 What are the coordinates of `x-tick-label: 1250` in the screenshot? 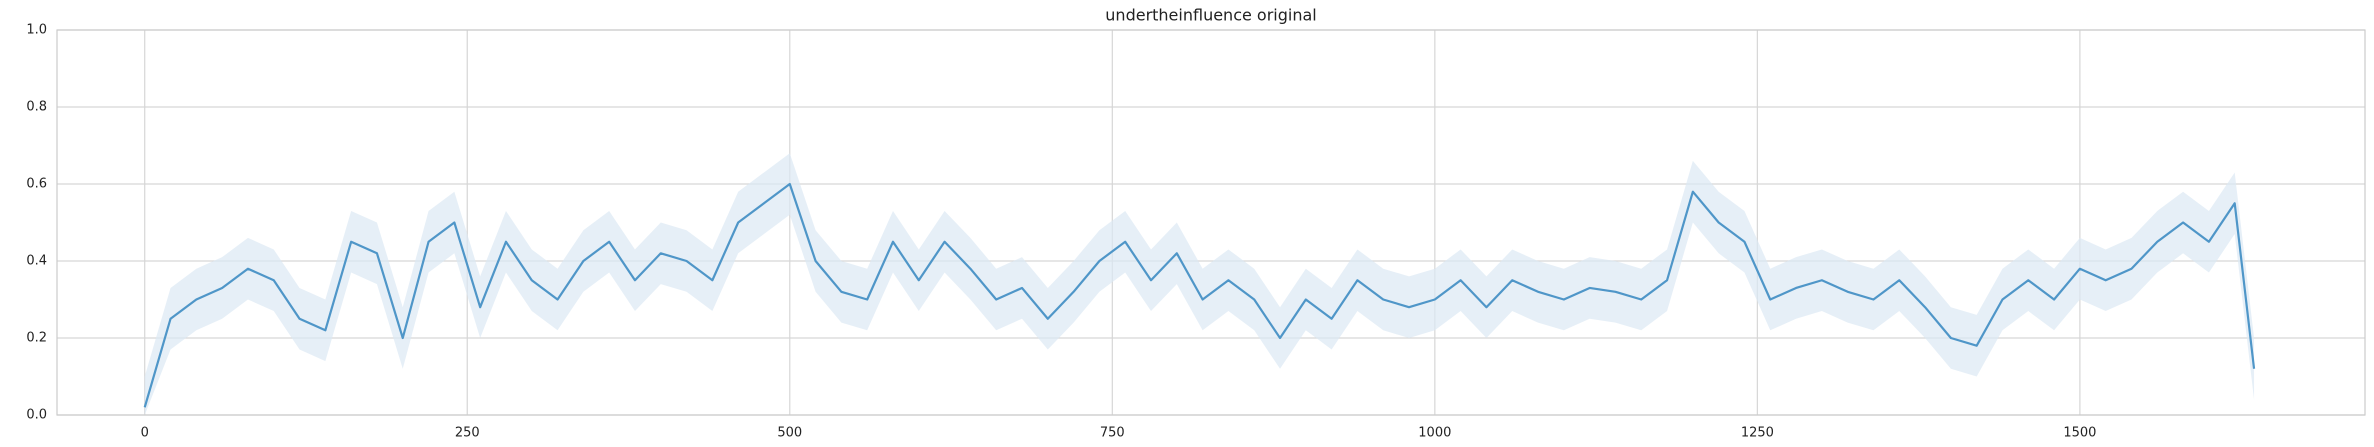 It's located at (1757, 433).